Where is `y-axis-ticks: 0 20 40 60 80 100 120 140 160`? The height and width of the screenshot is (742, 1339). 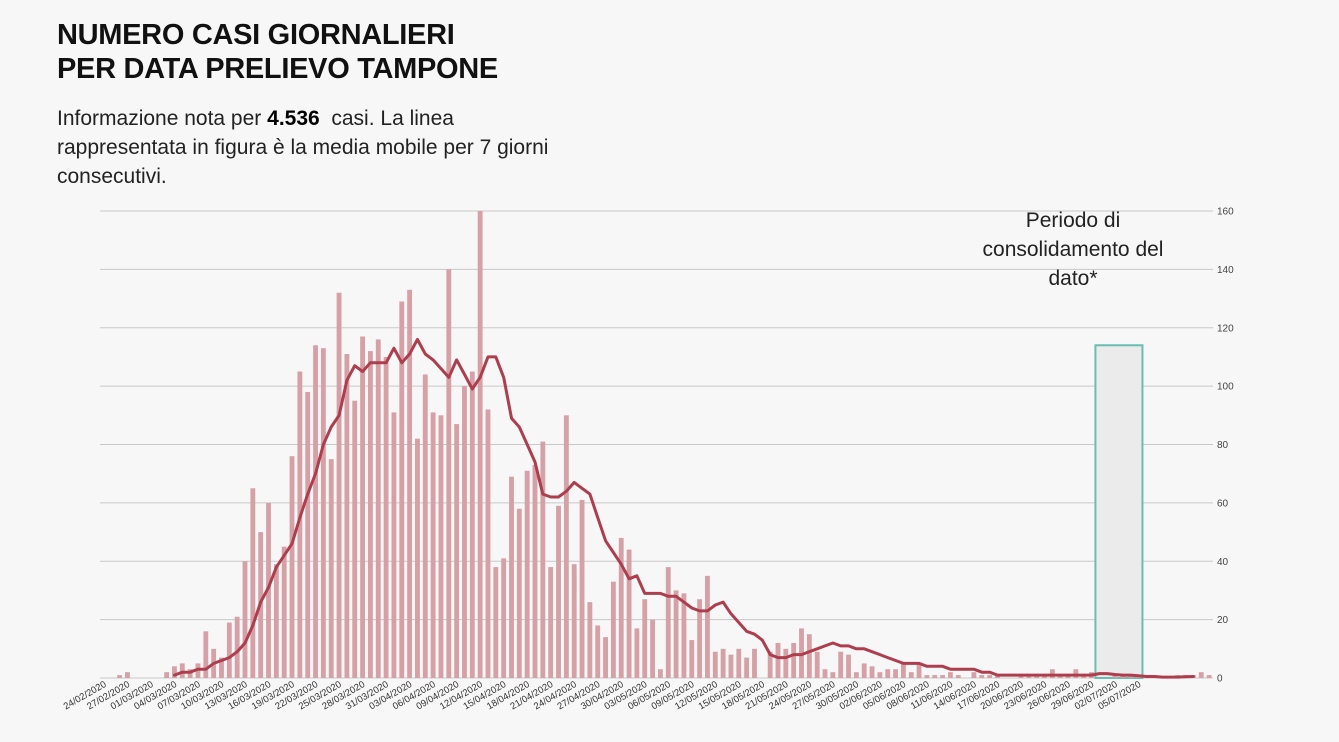 y-axis-ticks: 0 20 40 60 80 100 120 140 160 is located at coordinates (1225, 446).